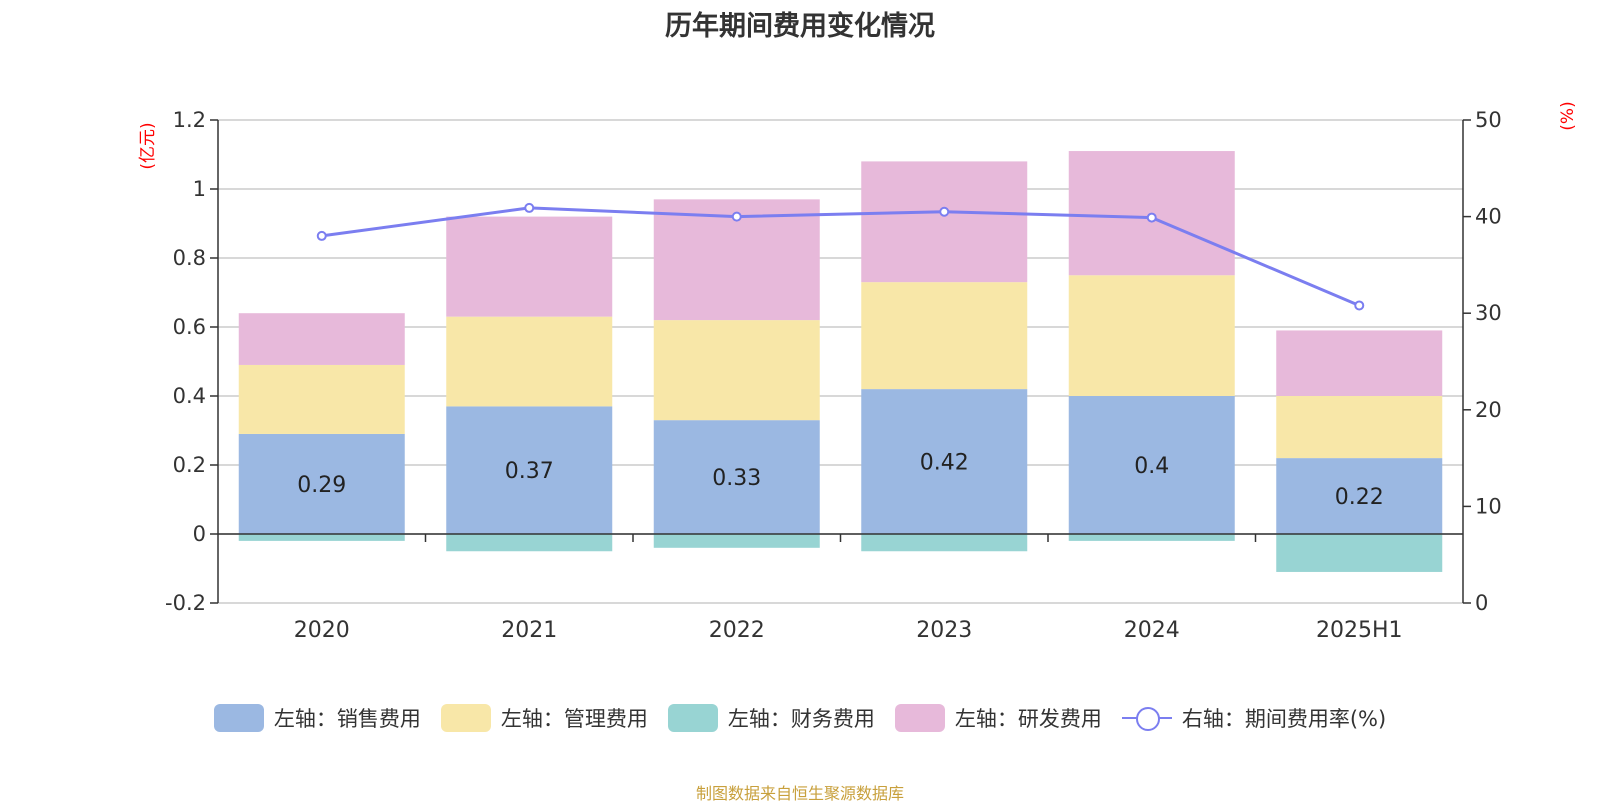  I want to click on bar-value-label: 0.33, so click(736, 478).